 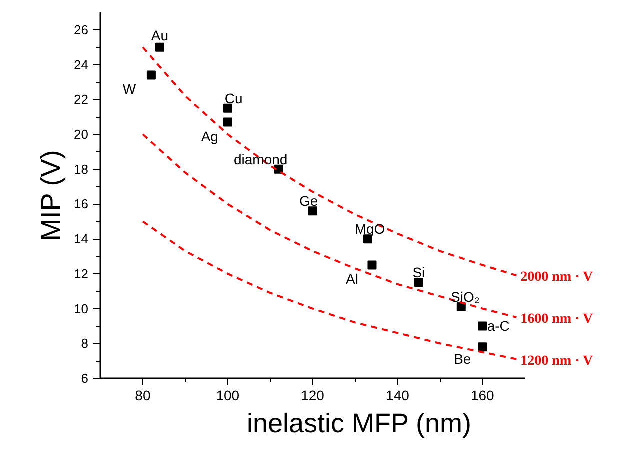 What do you see at coordinates (557, 361) in the screenshot?
I see `annotation: 1200 nm · V` at bounding box center [557, 361].